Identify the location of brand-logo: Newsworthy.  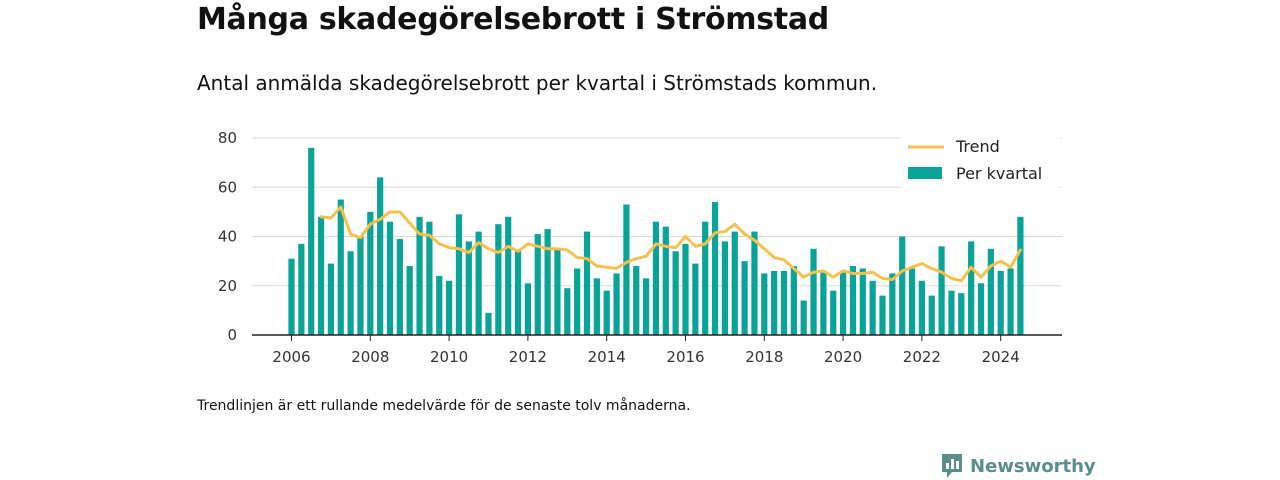
(1018, 466).